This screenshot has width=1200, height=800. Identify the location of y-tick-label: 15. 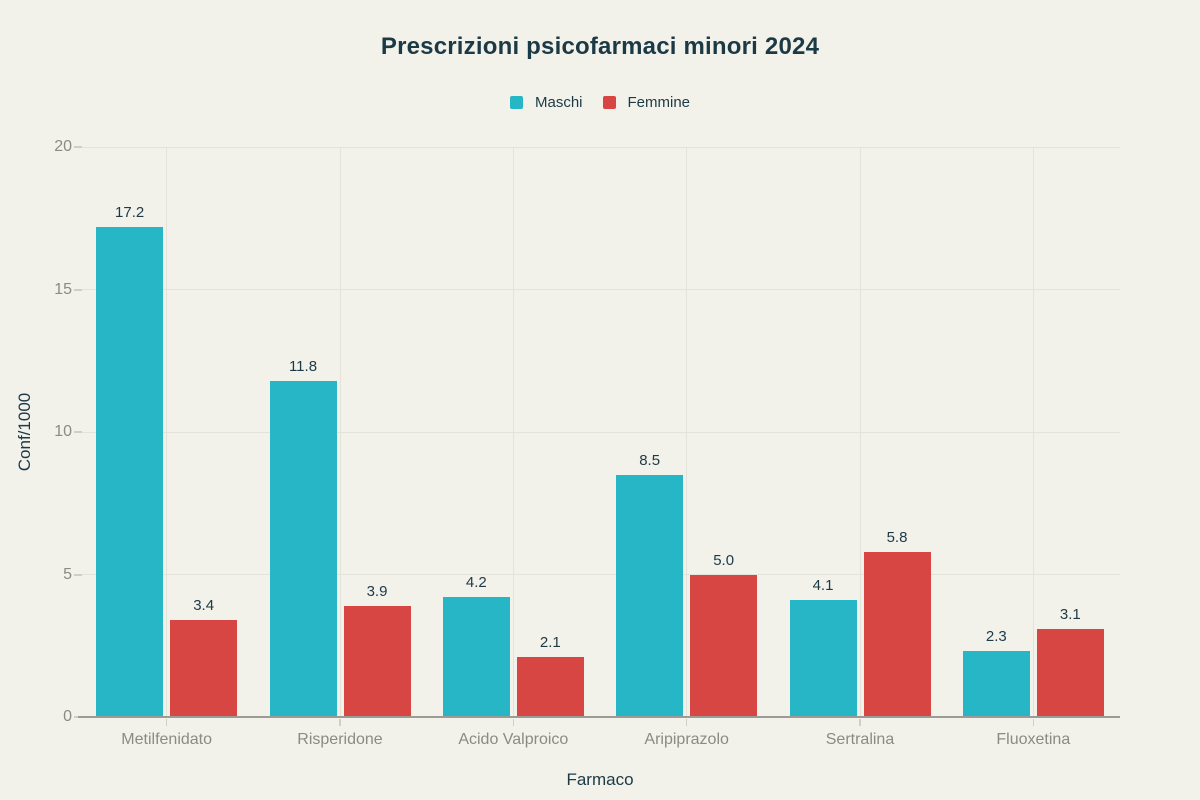
(63, 289).